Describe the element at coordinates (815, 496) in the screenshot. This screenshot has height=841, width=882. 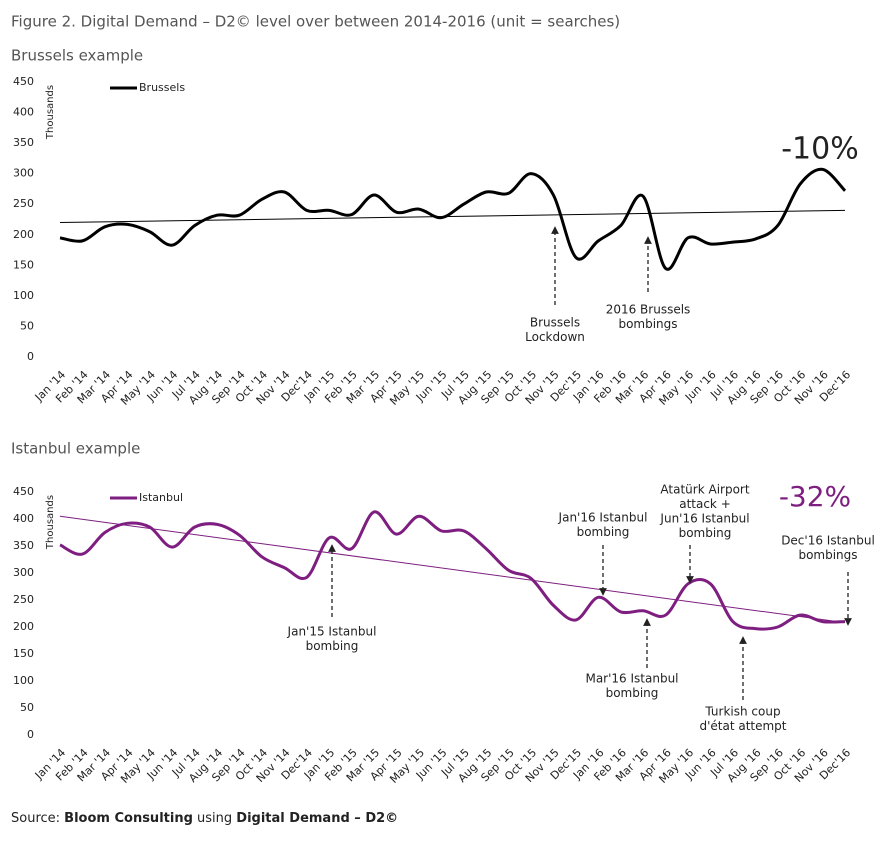
I see `annotation: -32%` at that location.